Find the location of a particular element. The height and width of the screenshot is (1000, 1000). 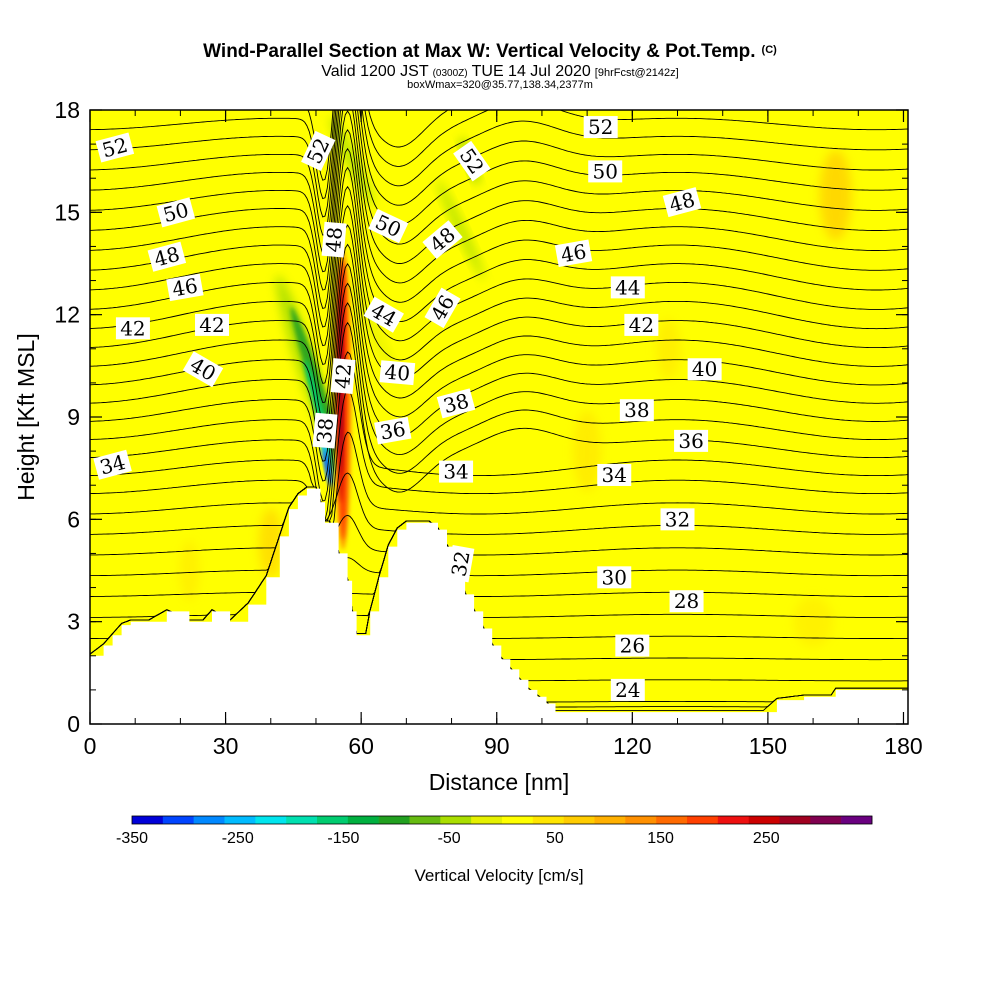

isentrope-label: 32 is located at coordinates (461, 564).